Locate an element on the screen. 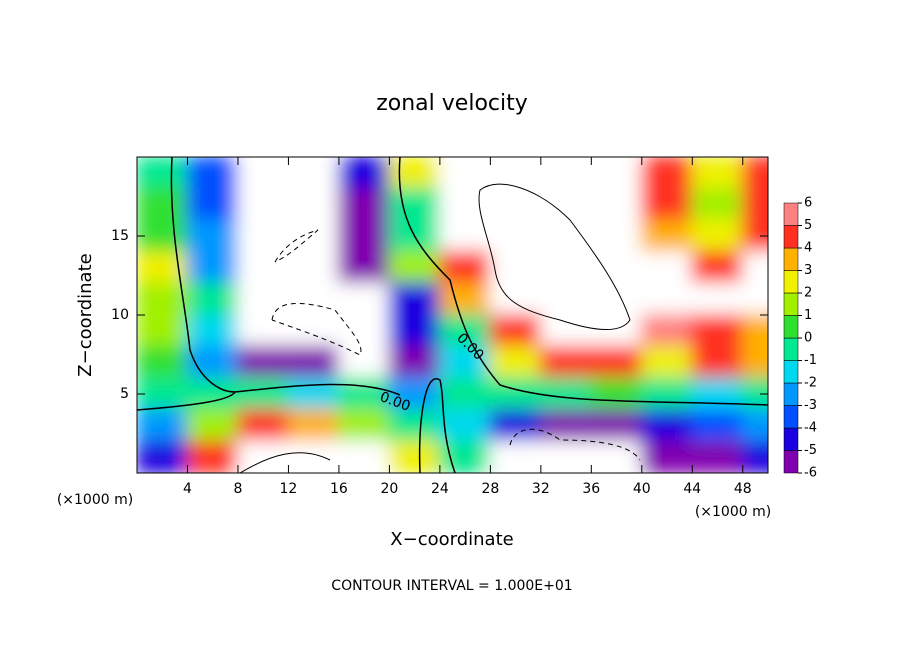 The width and height of the screenshot is (904, 654). x-tick-label: 16 is located at coordinates (339, 489).